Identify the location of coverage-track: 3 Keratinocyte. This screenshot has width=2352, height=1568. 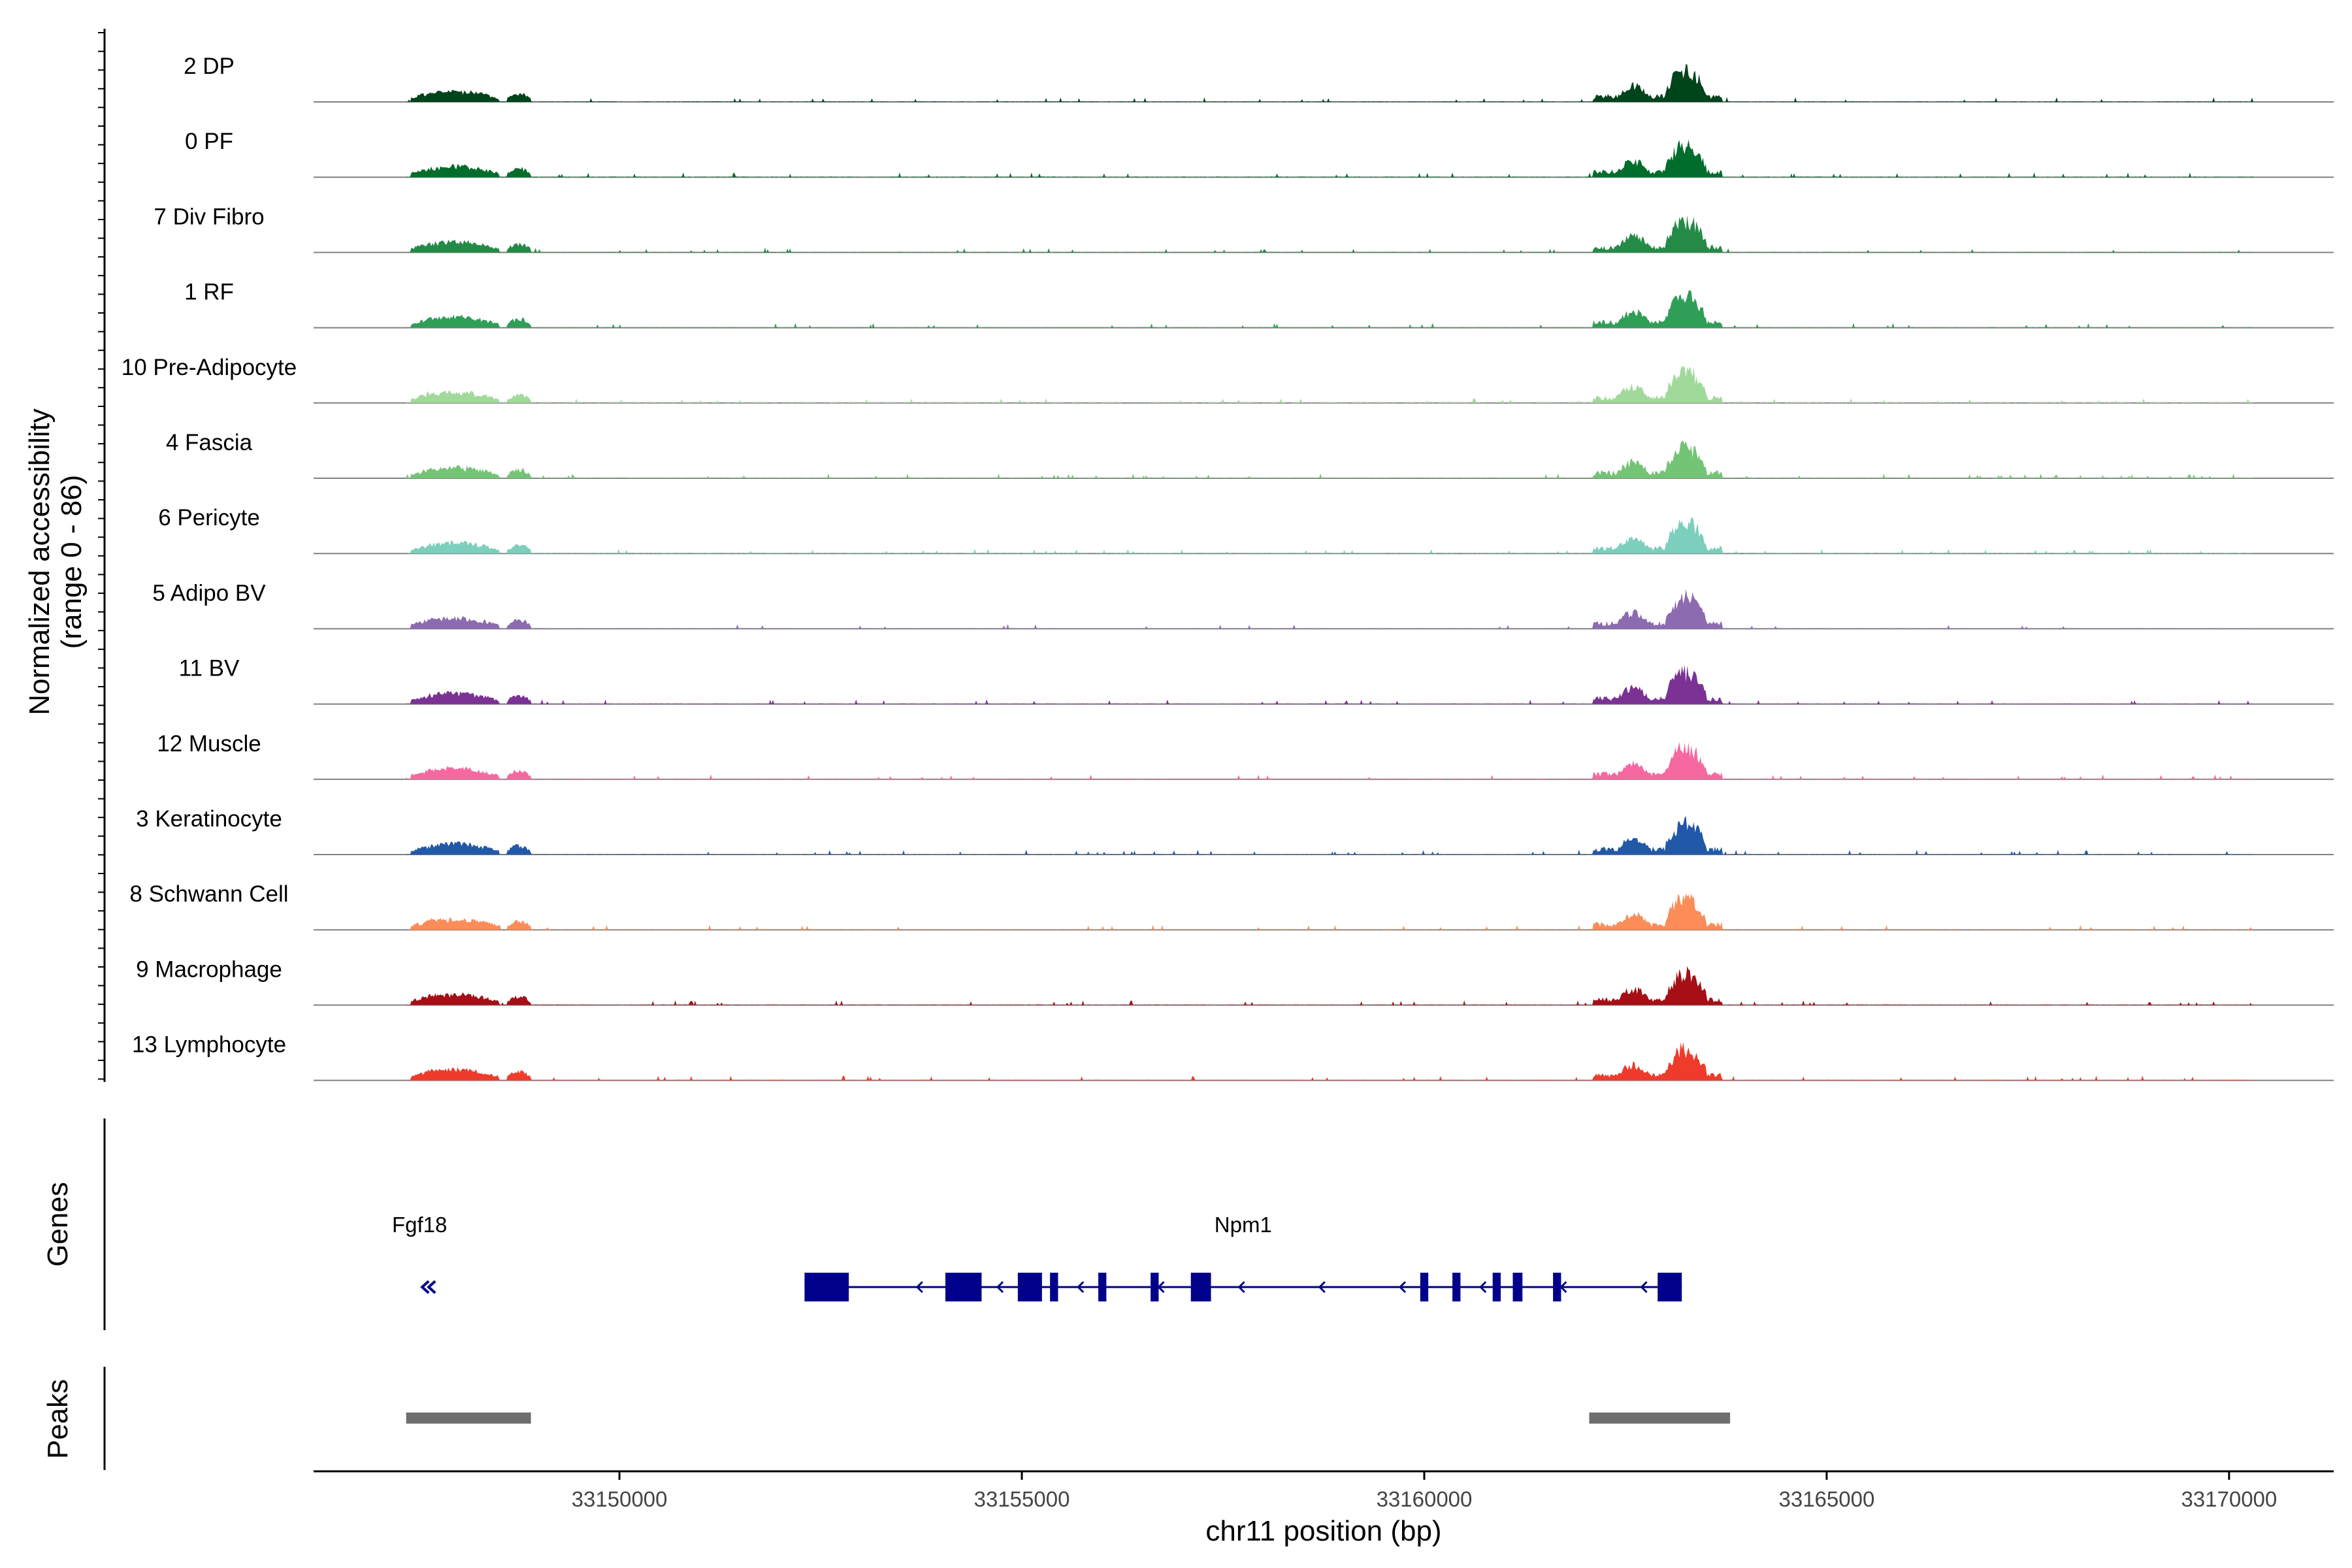
(1235, 830).